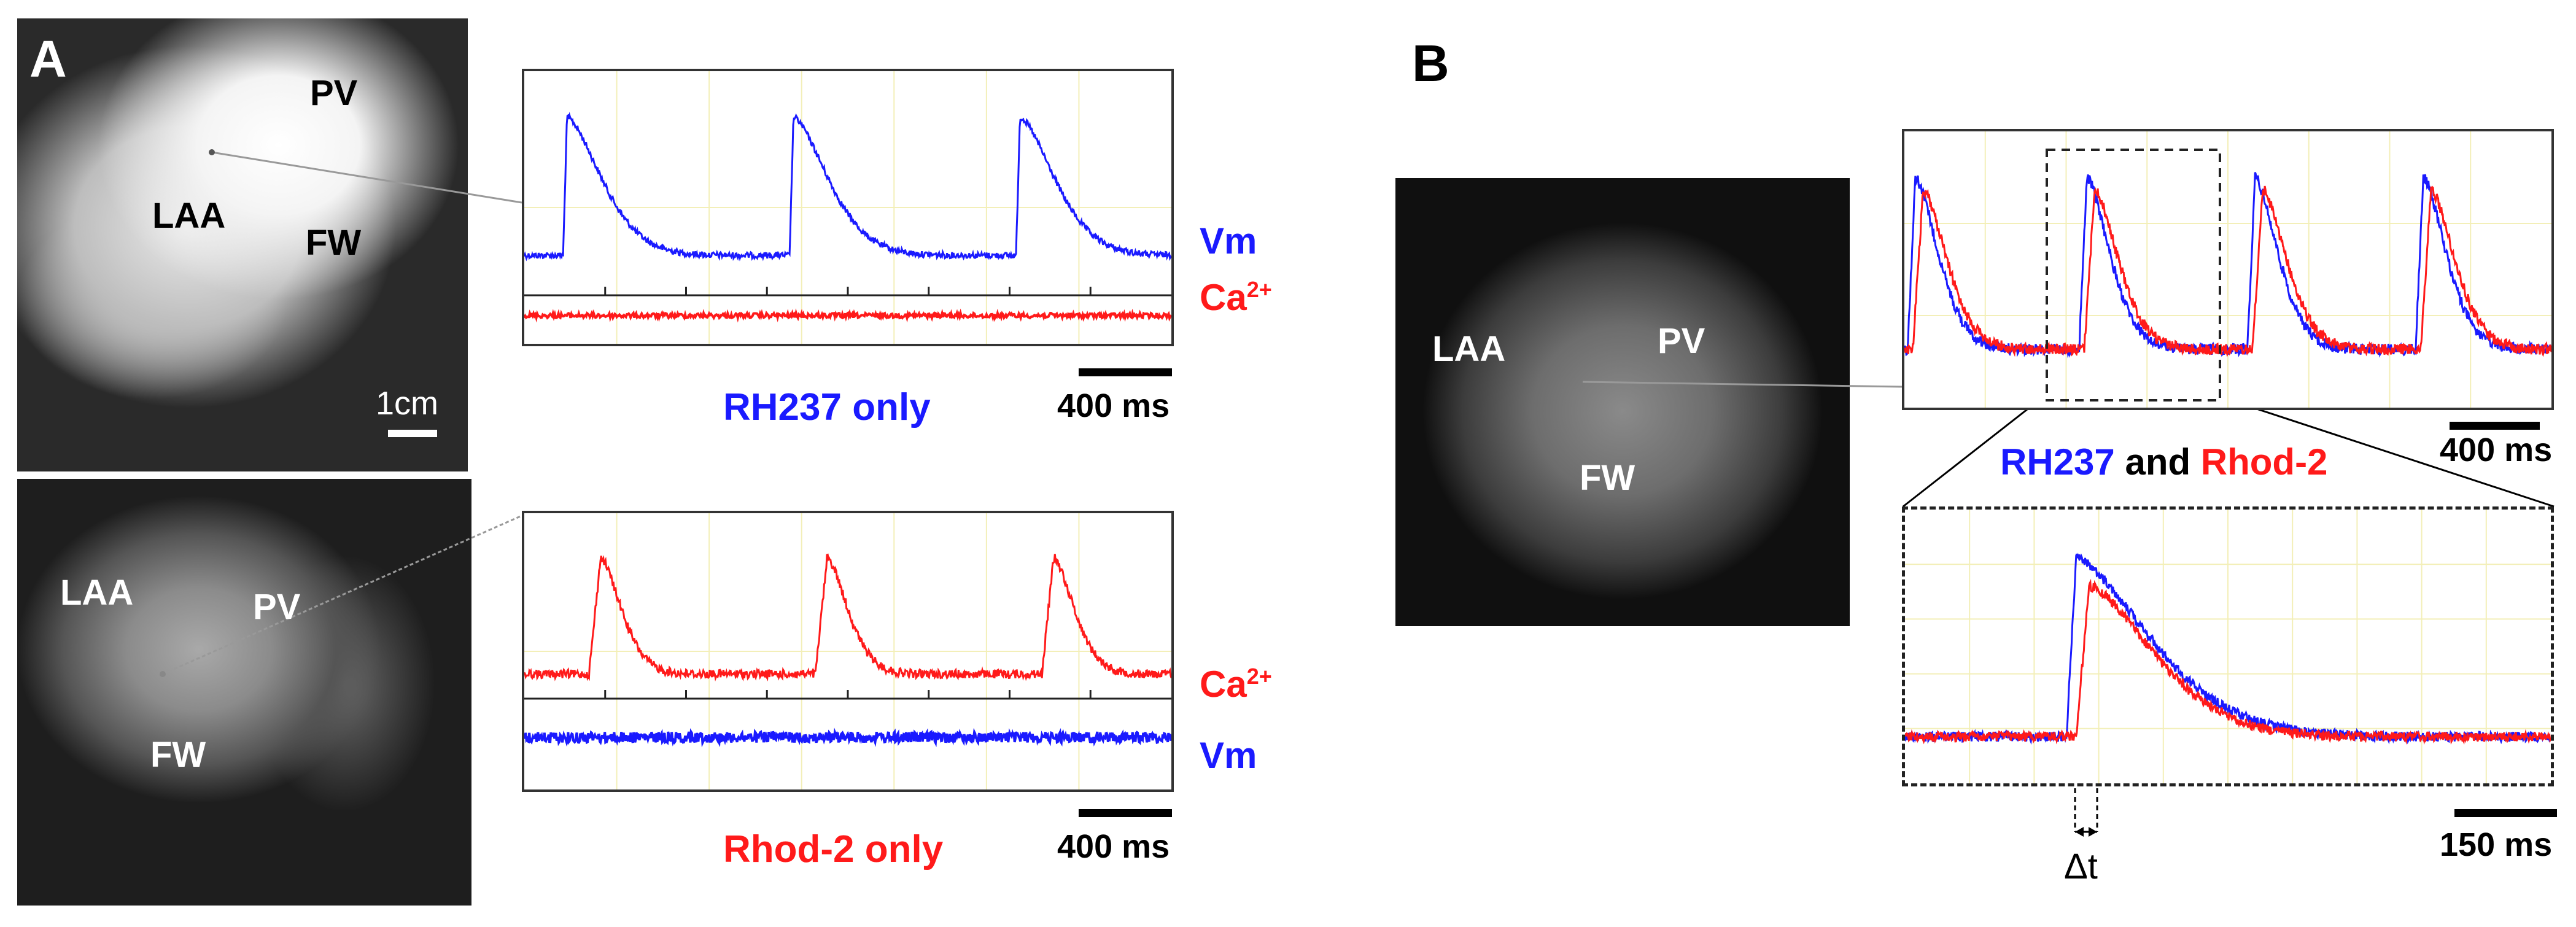  I want to click on scale-bar-b-top, so click(2495, 426).